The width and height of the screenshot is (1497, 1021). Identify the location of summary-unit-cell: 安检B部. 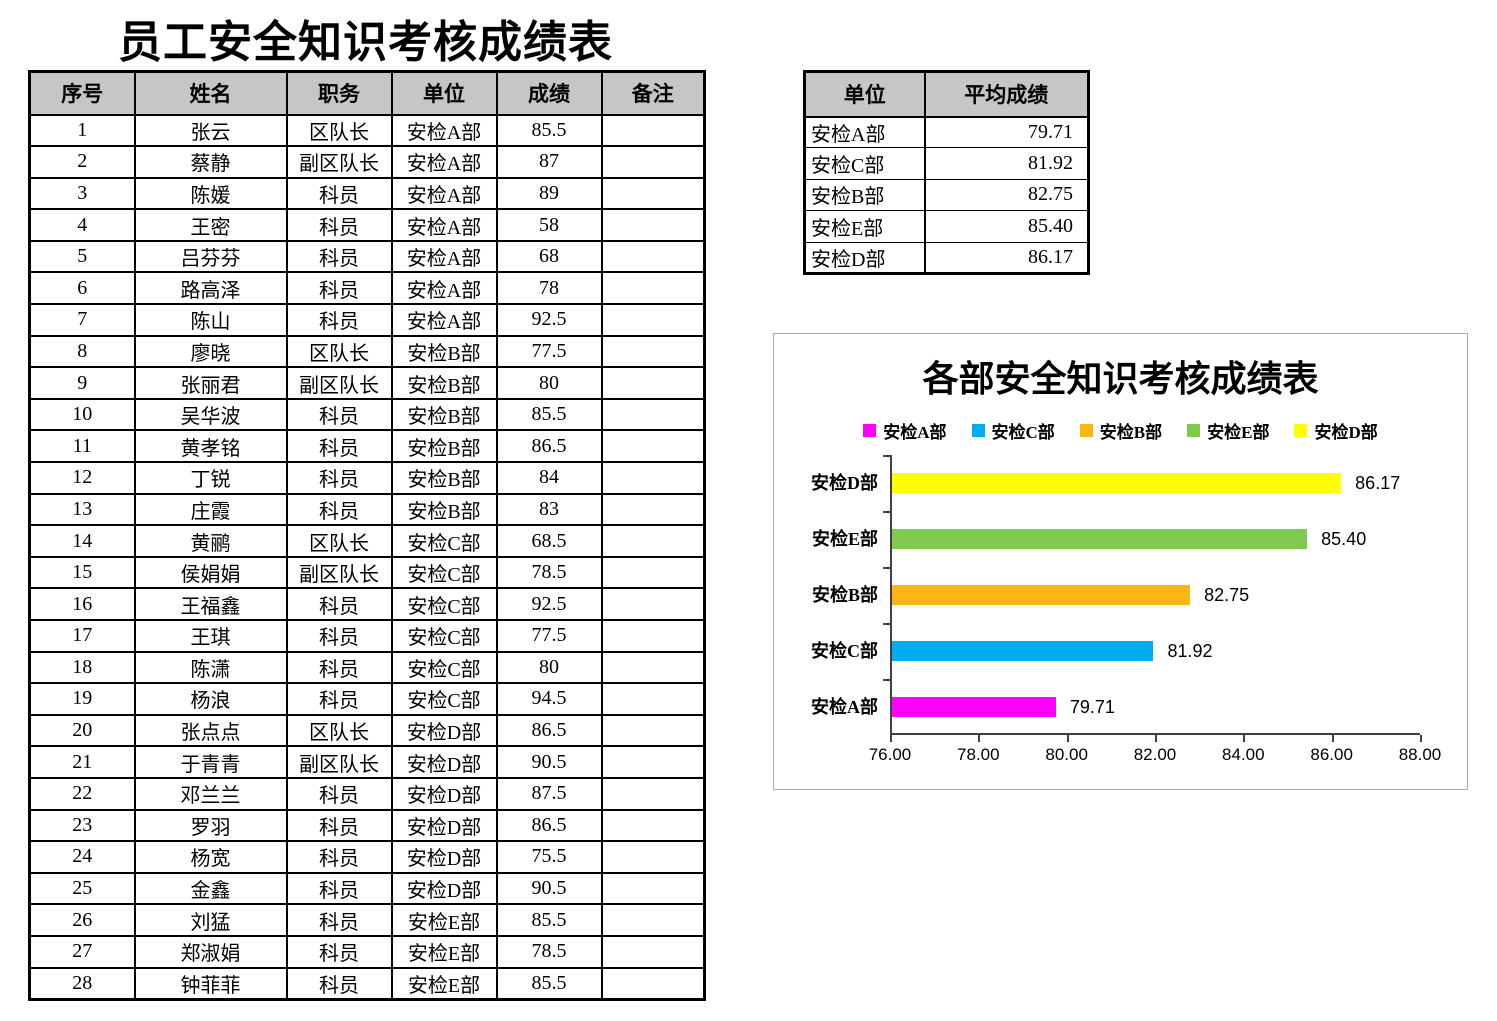
(864, 195).